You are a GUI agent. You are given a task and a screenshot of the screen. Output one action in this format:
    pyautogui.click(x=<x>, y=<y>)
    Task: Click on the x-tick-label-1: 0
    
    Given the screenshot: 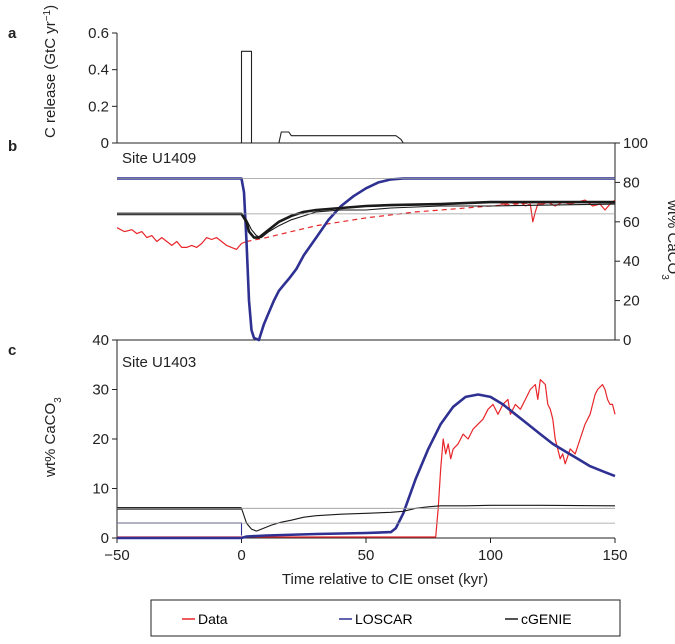 What is the action you would take?
    pyautogui.click(x=241, y=555)
    